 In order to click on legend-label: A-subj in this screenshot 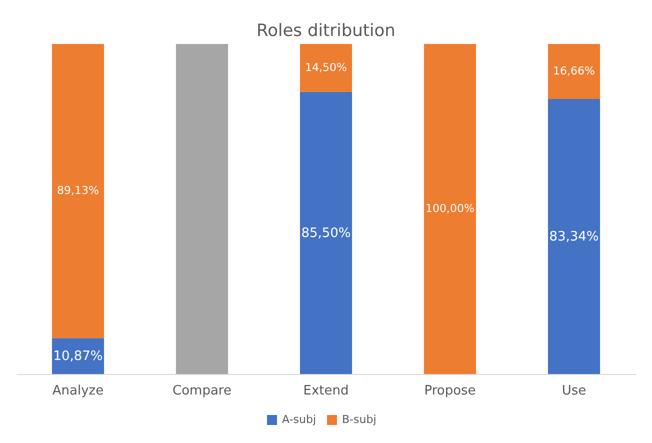, I will do `click(299, 419)`.